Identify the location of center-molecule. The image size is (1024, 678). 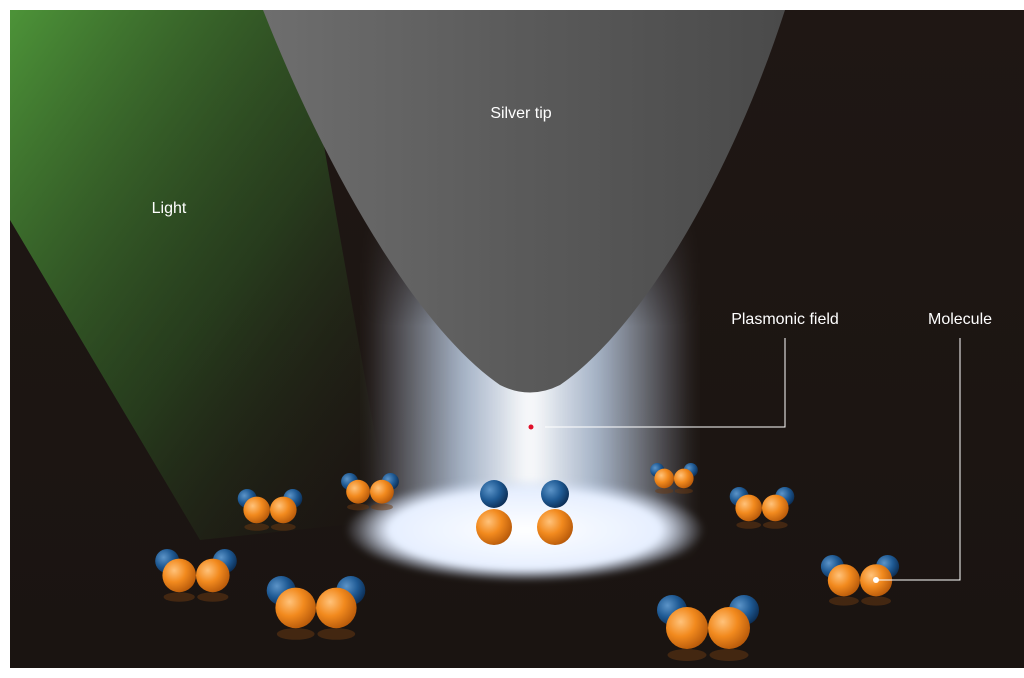
(524, 512).